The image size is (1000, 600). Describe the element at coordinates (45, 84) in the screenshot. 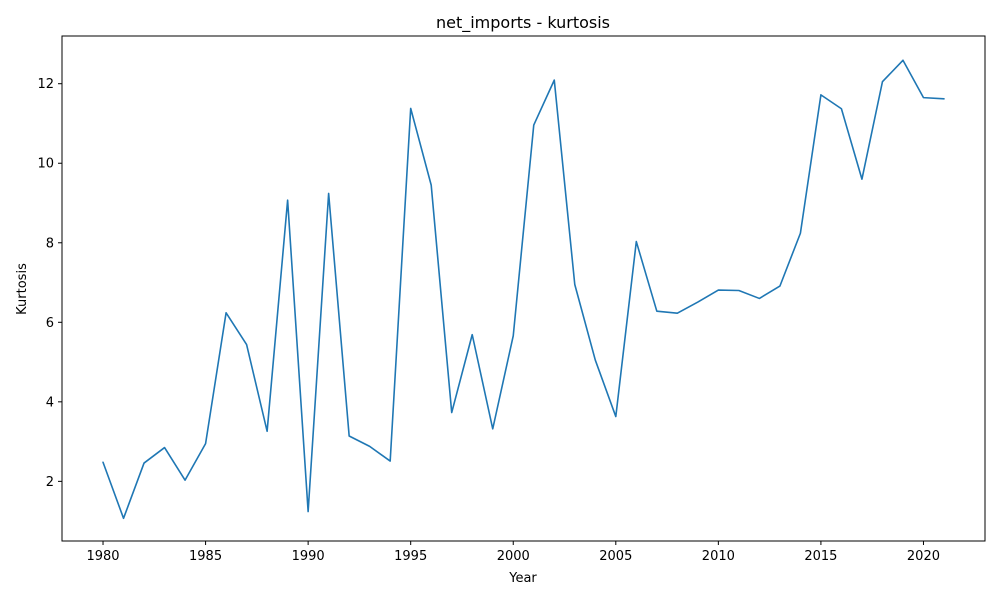

I see `y-tick-label: 12` at that location.